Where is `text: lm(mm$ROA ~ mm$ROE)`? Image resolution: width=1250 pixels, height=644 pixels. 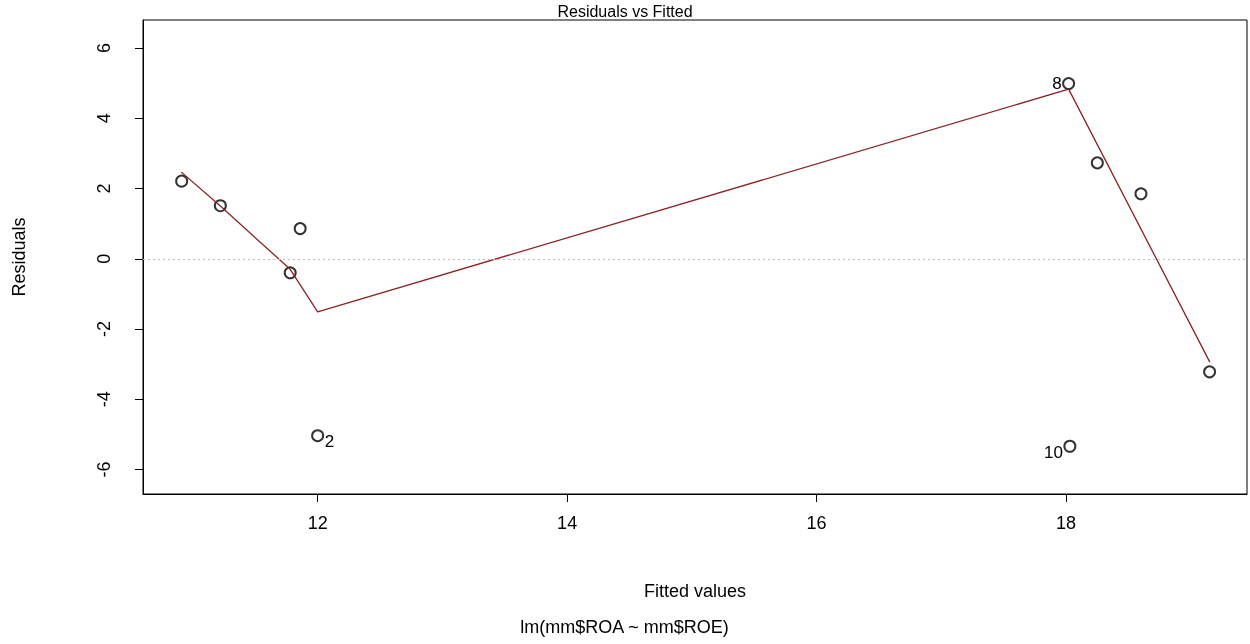 text: lm(mm$ROA ~ mm$ROE) is located at coordinates (624, 627).